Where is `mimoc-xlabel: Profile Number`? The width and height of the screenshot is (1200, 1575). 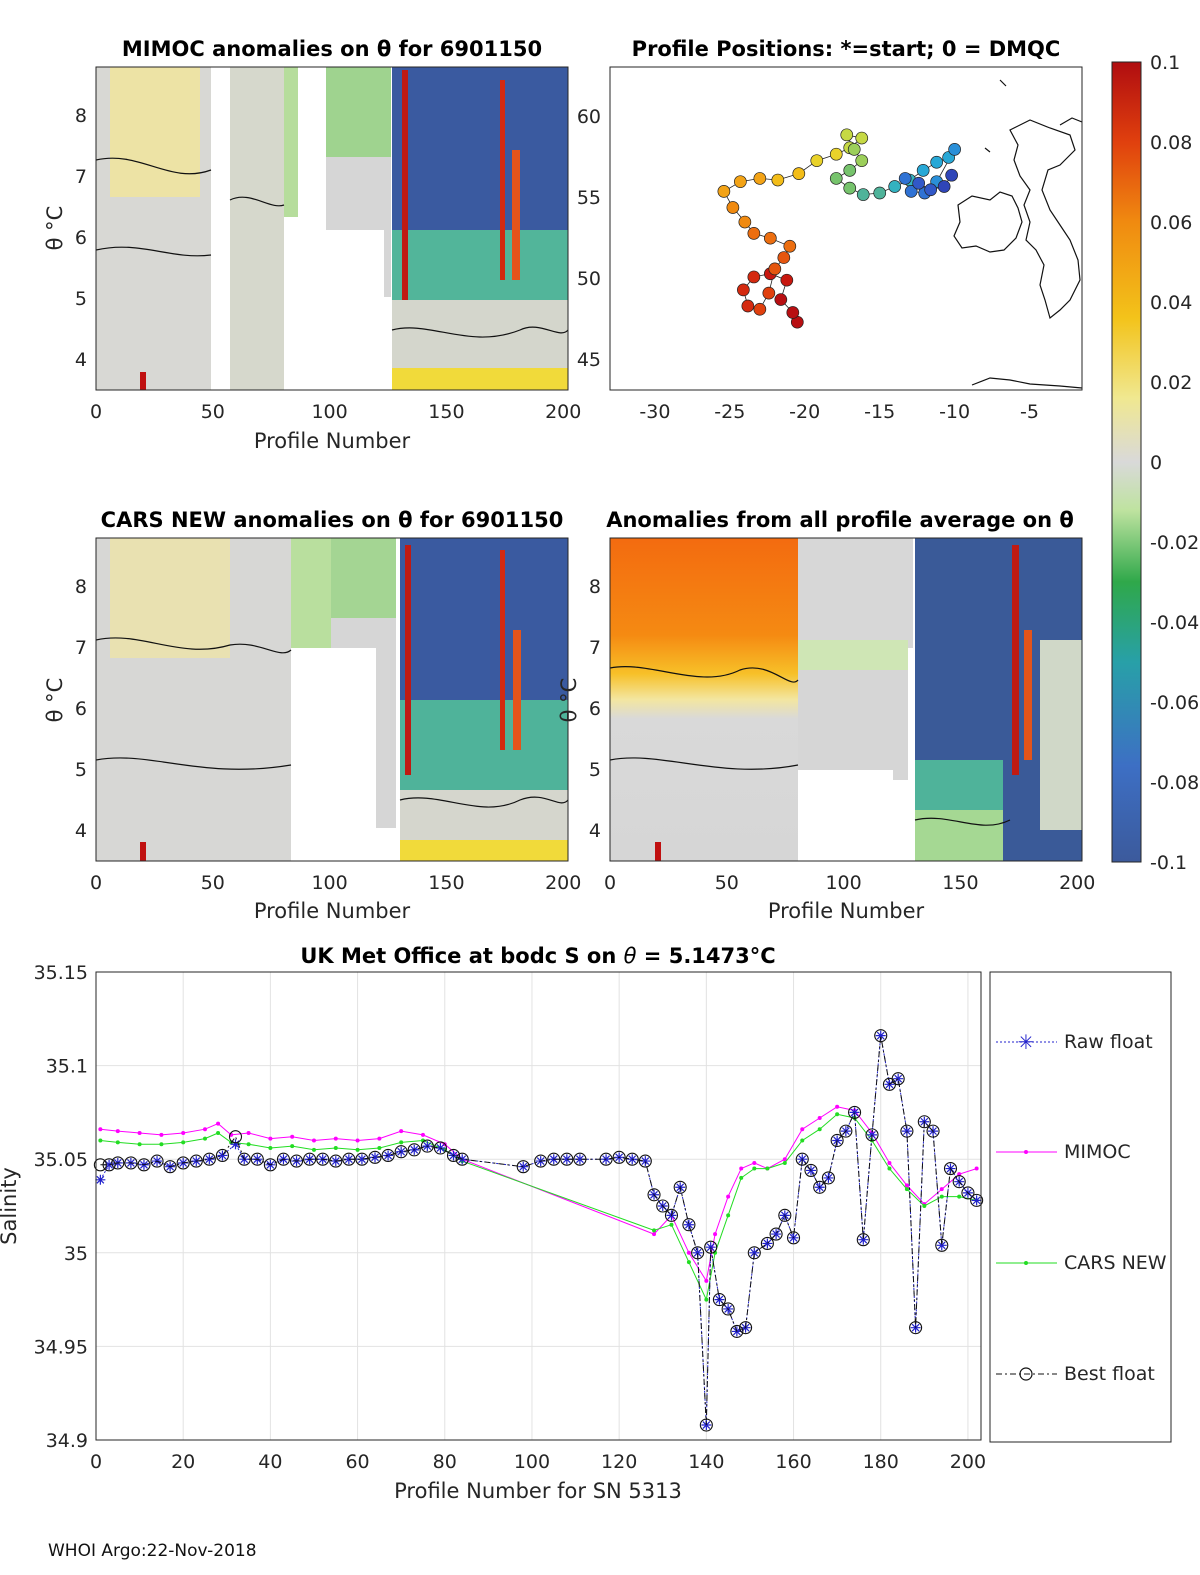
mimoc-xlabel: Profile Number is located at coordinates (332, 441).